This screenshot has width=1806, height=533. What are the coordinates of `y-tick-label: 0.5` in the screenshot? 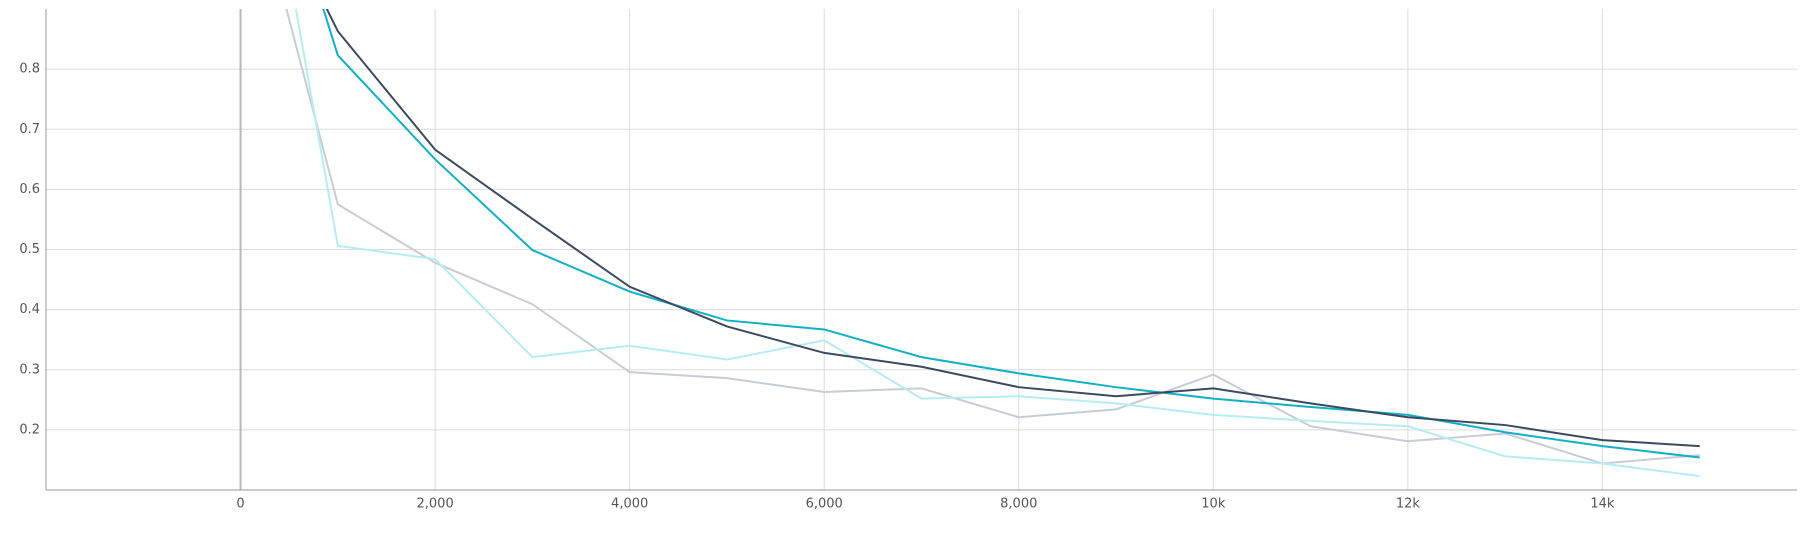 It's located at (29, 249).